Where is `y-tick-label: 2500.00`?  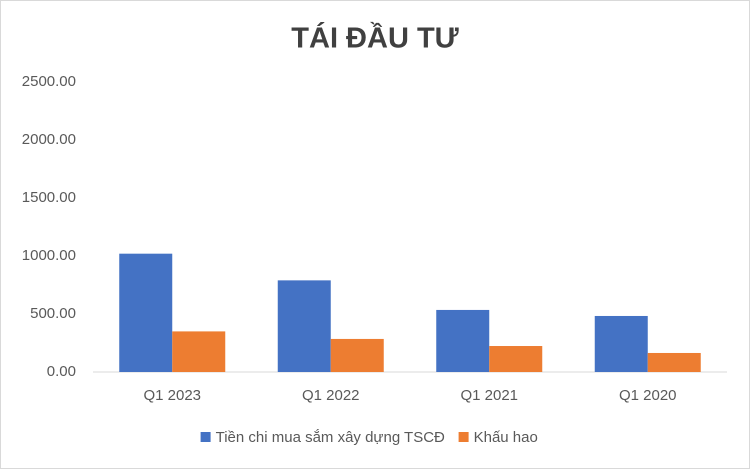 y-tick-label: 2500.00 is located at coordinates (49, 81).